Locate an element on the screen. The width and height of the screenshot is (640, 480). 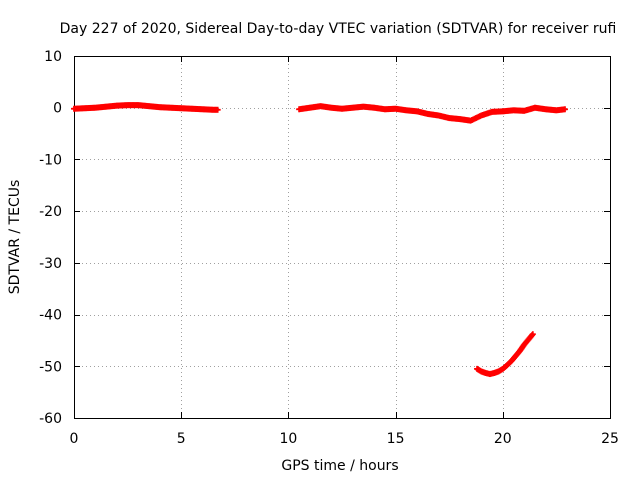
y-axis-label: SDTVAR / TECUs is located at coordinates (15, 237).